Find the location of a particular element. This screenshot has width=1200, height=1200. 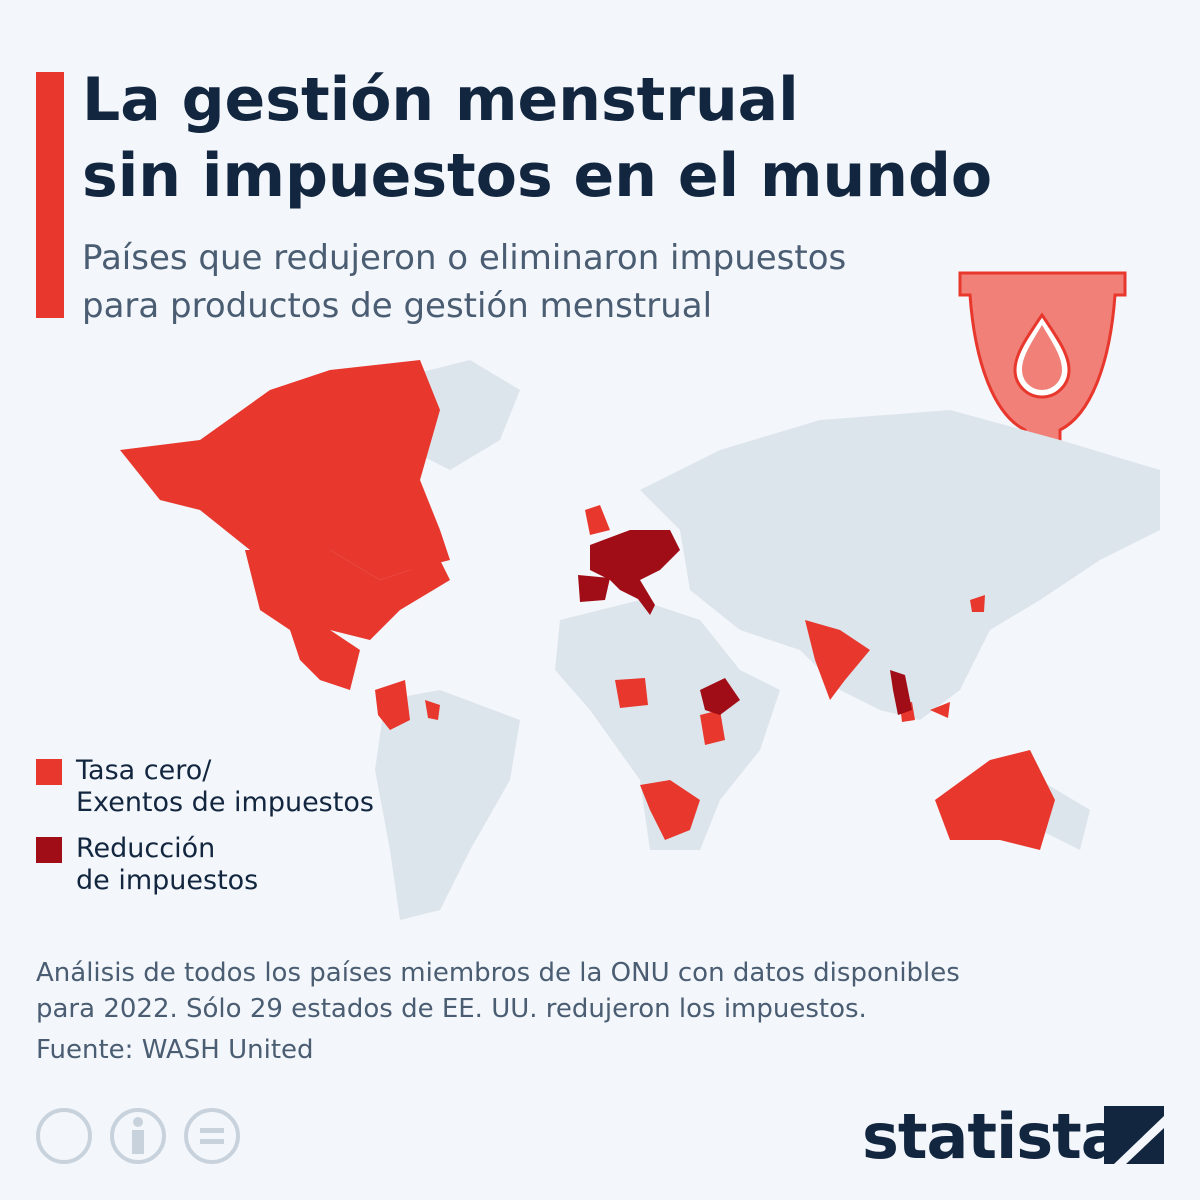

accent-bar is located at coordinates (50, 195).